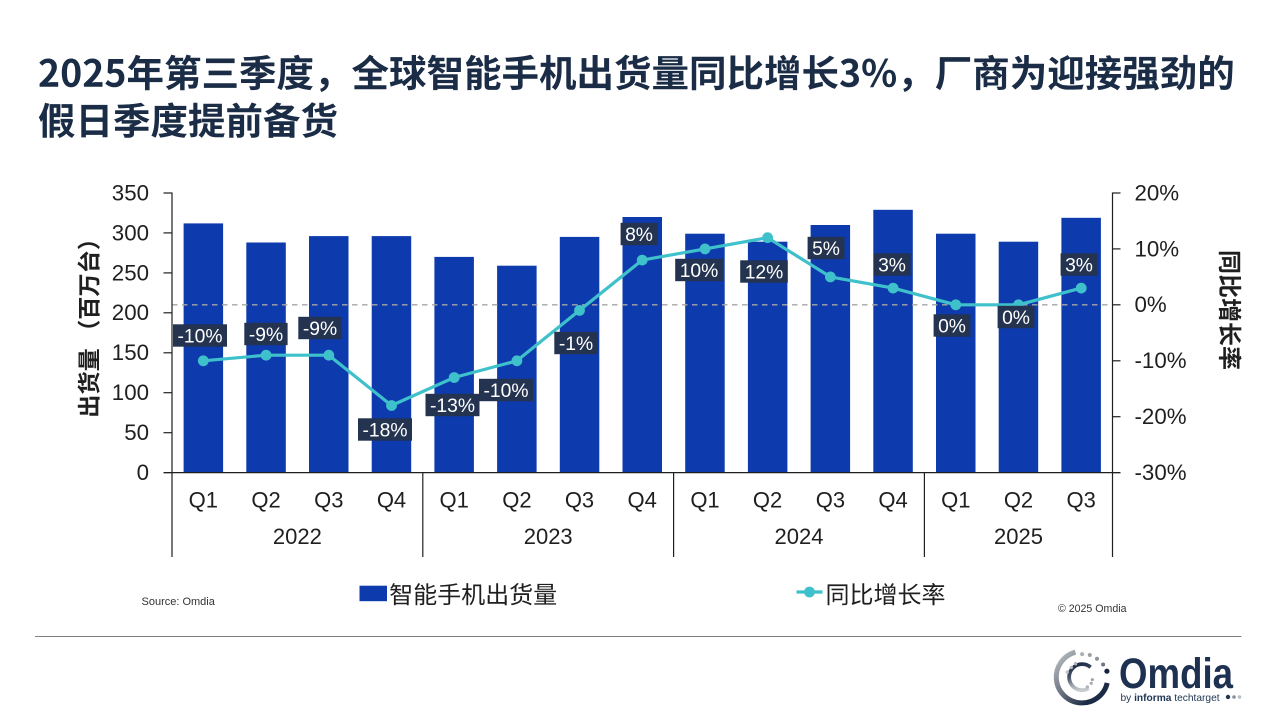 The image size is (1280, 720). Describe the element at coordinates (576, 344) in the screenshot. I see `svg-text: -1%` at that location.